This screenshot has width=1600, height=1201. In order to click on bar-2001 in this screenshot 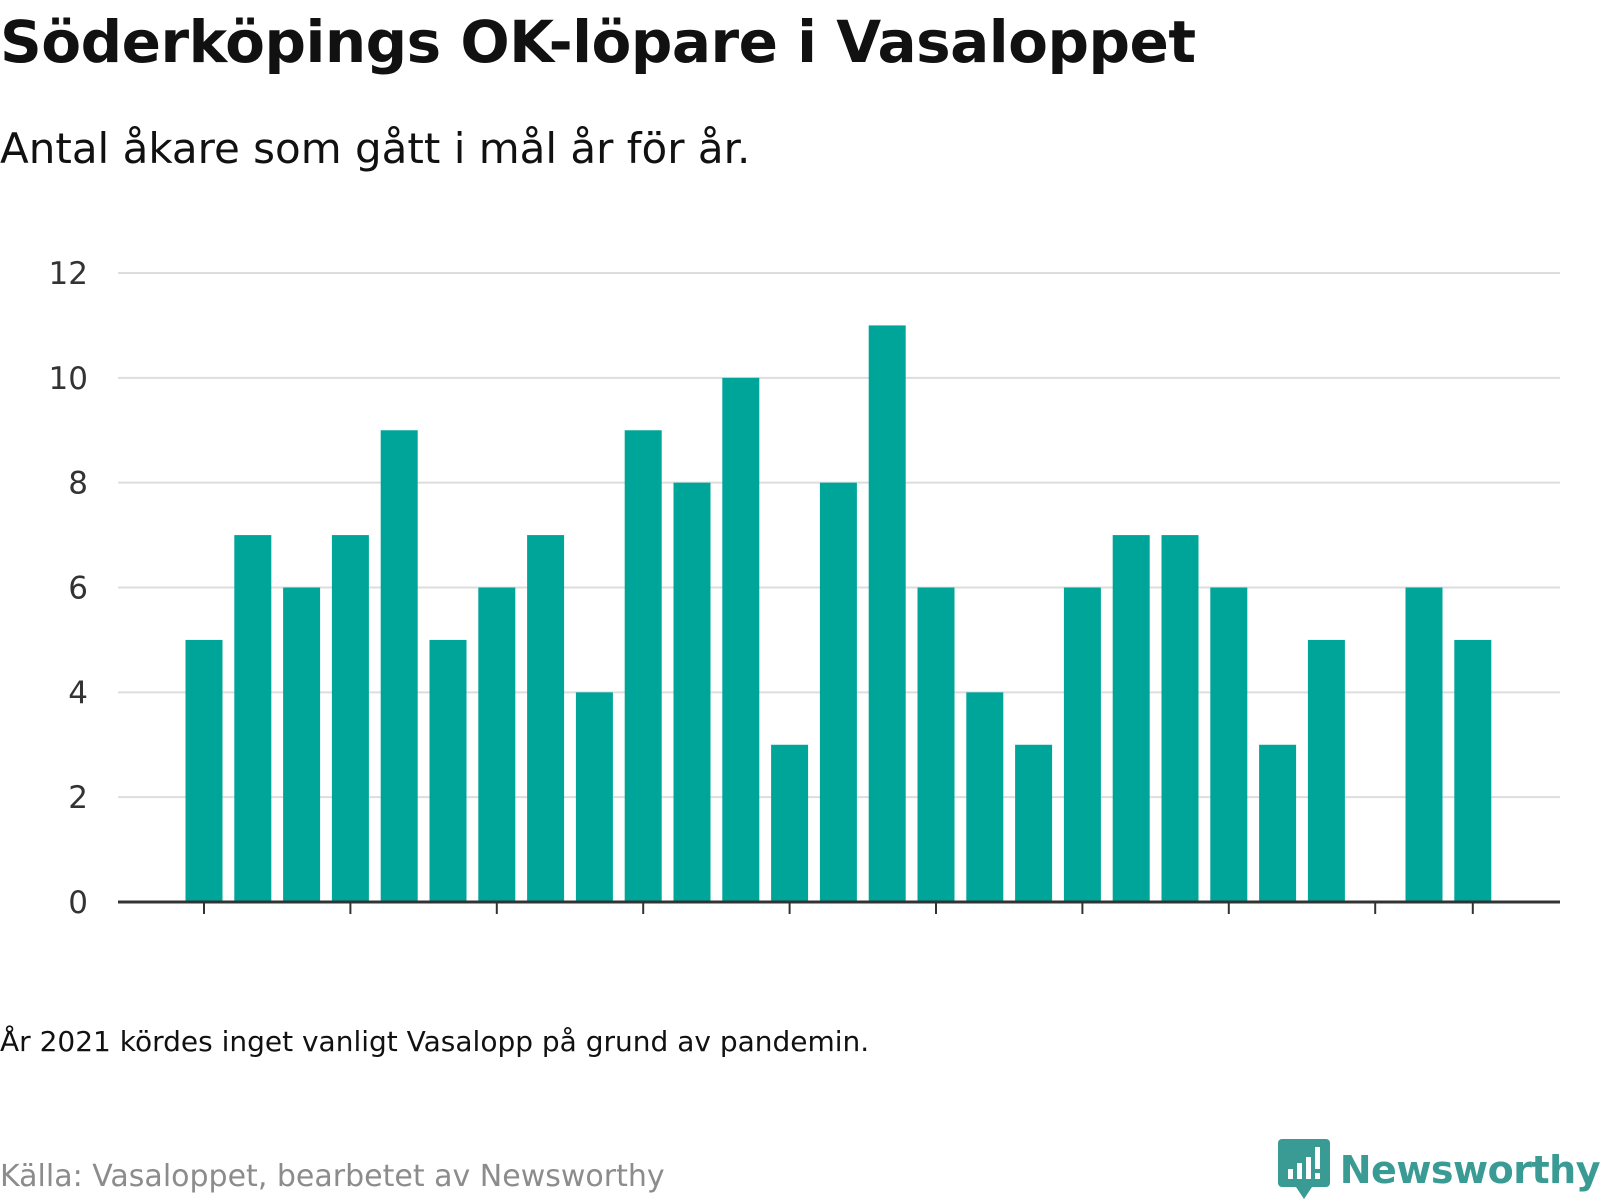, I will do `click(399, 666)`.